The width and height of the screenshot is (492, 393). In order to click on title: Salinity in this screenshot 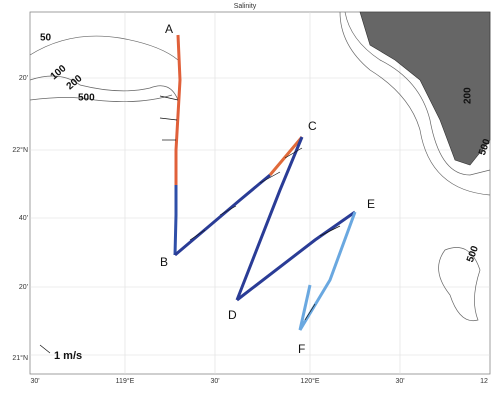, I will do `click(245, 6)`.